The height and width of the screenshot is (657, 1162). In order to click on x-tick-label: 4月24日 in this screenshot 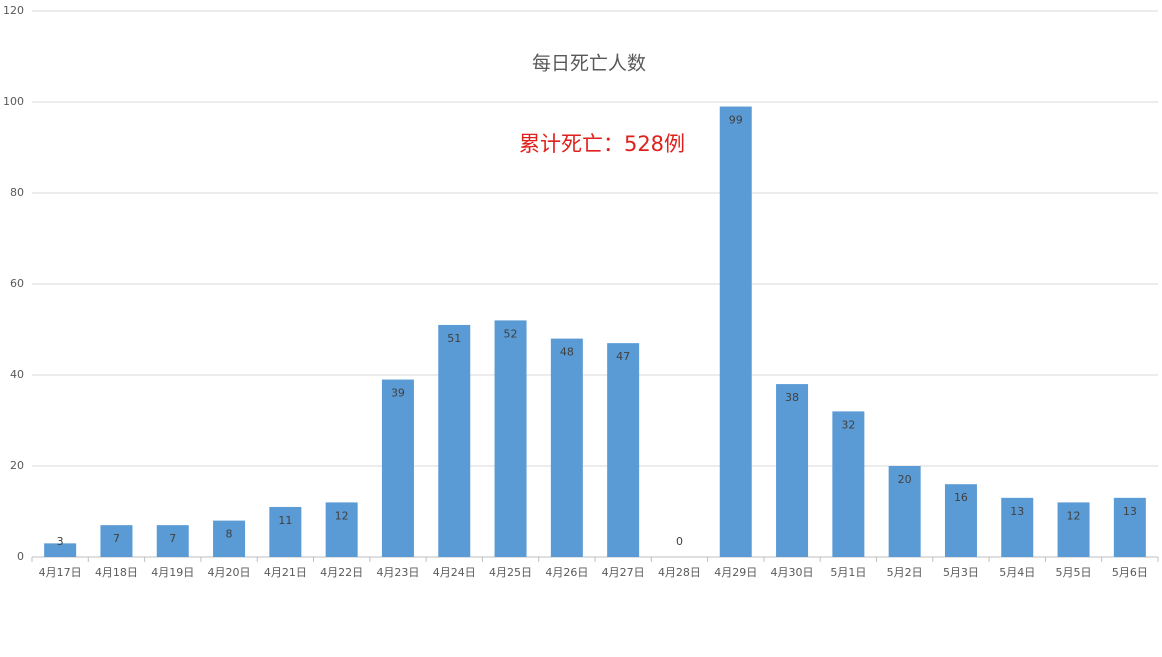, I will do `click(454, 572)`.